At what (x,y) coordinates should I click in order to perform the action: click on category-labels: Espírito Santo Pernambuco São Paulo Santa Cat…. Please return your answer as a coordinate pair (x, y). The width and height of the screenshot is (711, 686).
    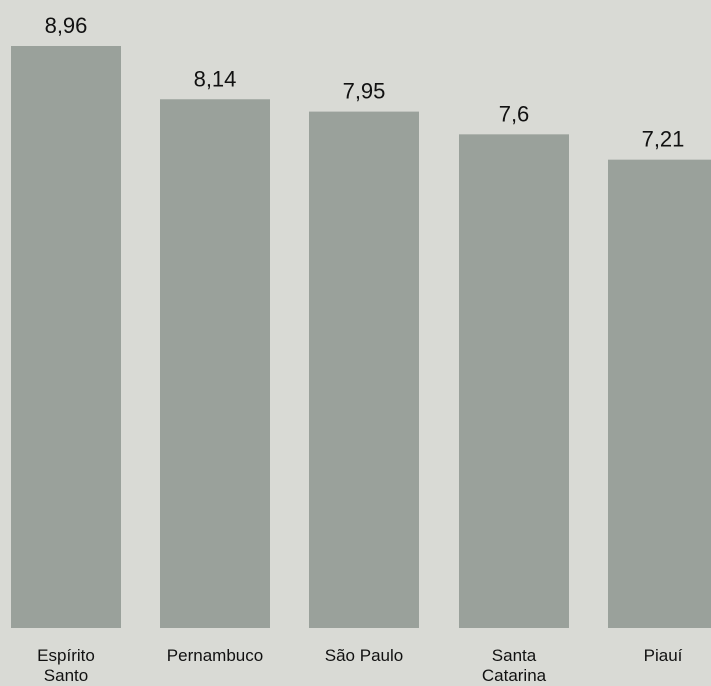
    Looking at the image, I should click on (359, 665).